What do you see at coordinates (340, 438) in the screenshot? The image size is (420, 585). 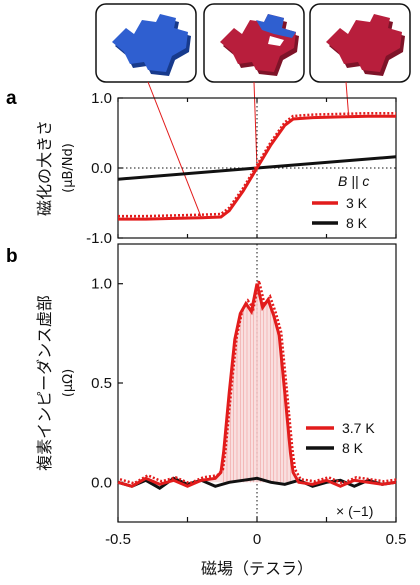 I see `panel-b-legend: 3.7 K 8 K` at bounding box center [340, 438].